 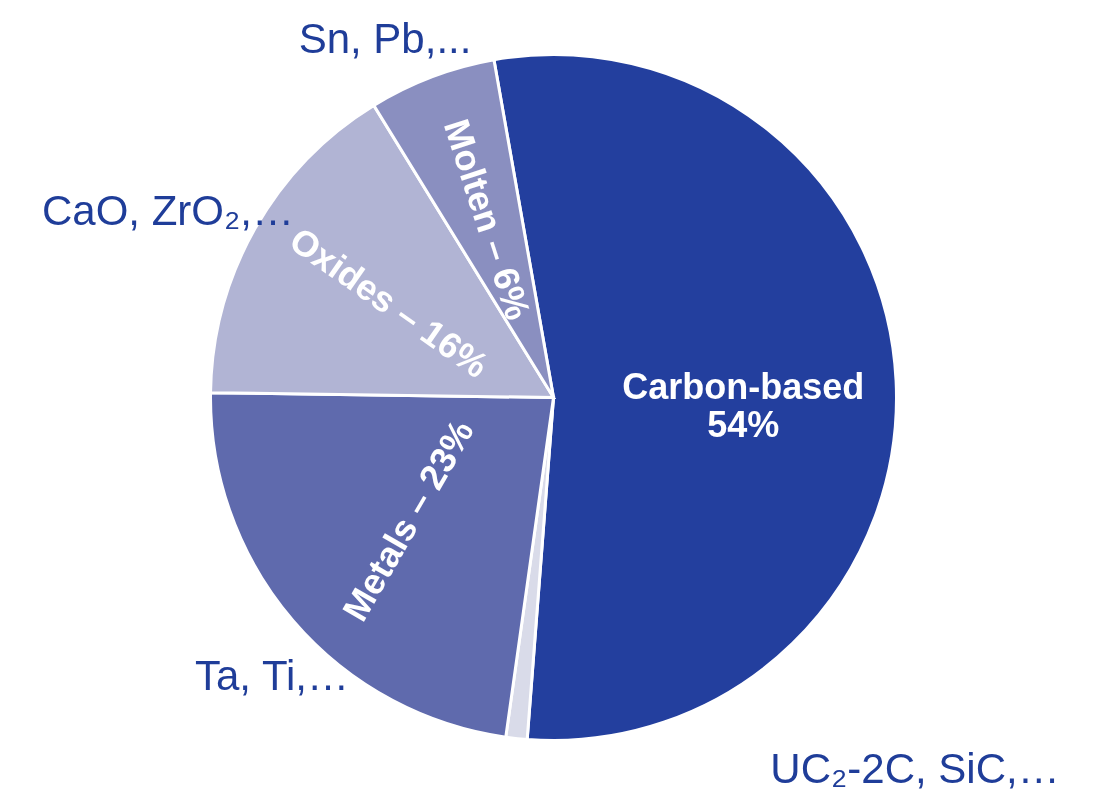 I want to click on slice-label: Carbon-based 54%, so click(x=743, y=406).